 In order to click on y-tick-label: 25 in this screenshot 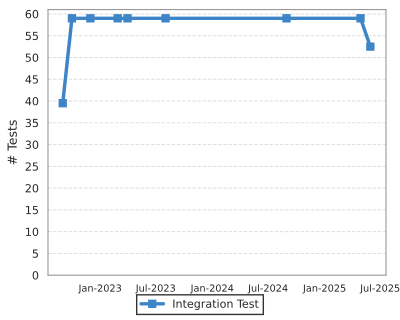, I will do `click(32, 166)`.